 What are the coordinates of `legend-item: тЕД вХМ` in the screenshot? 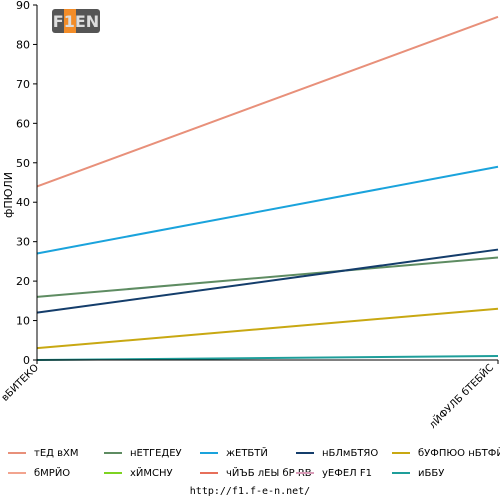 It's located at (56, 453).